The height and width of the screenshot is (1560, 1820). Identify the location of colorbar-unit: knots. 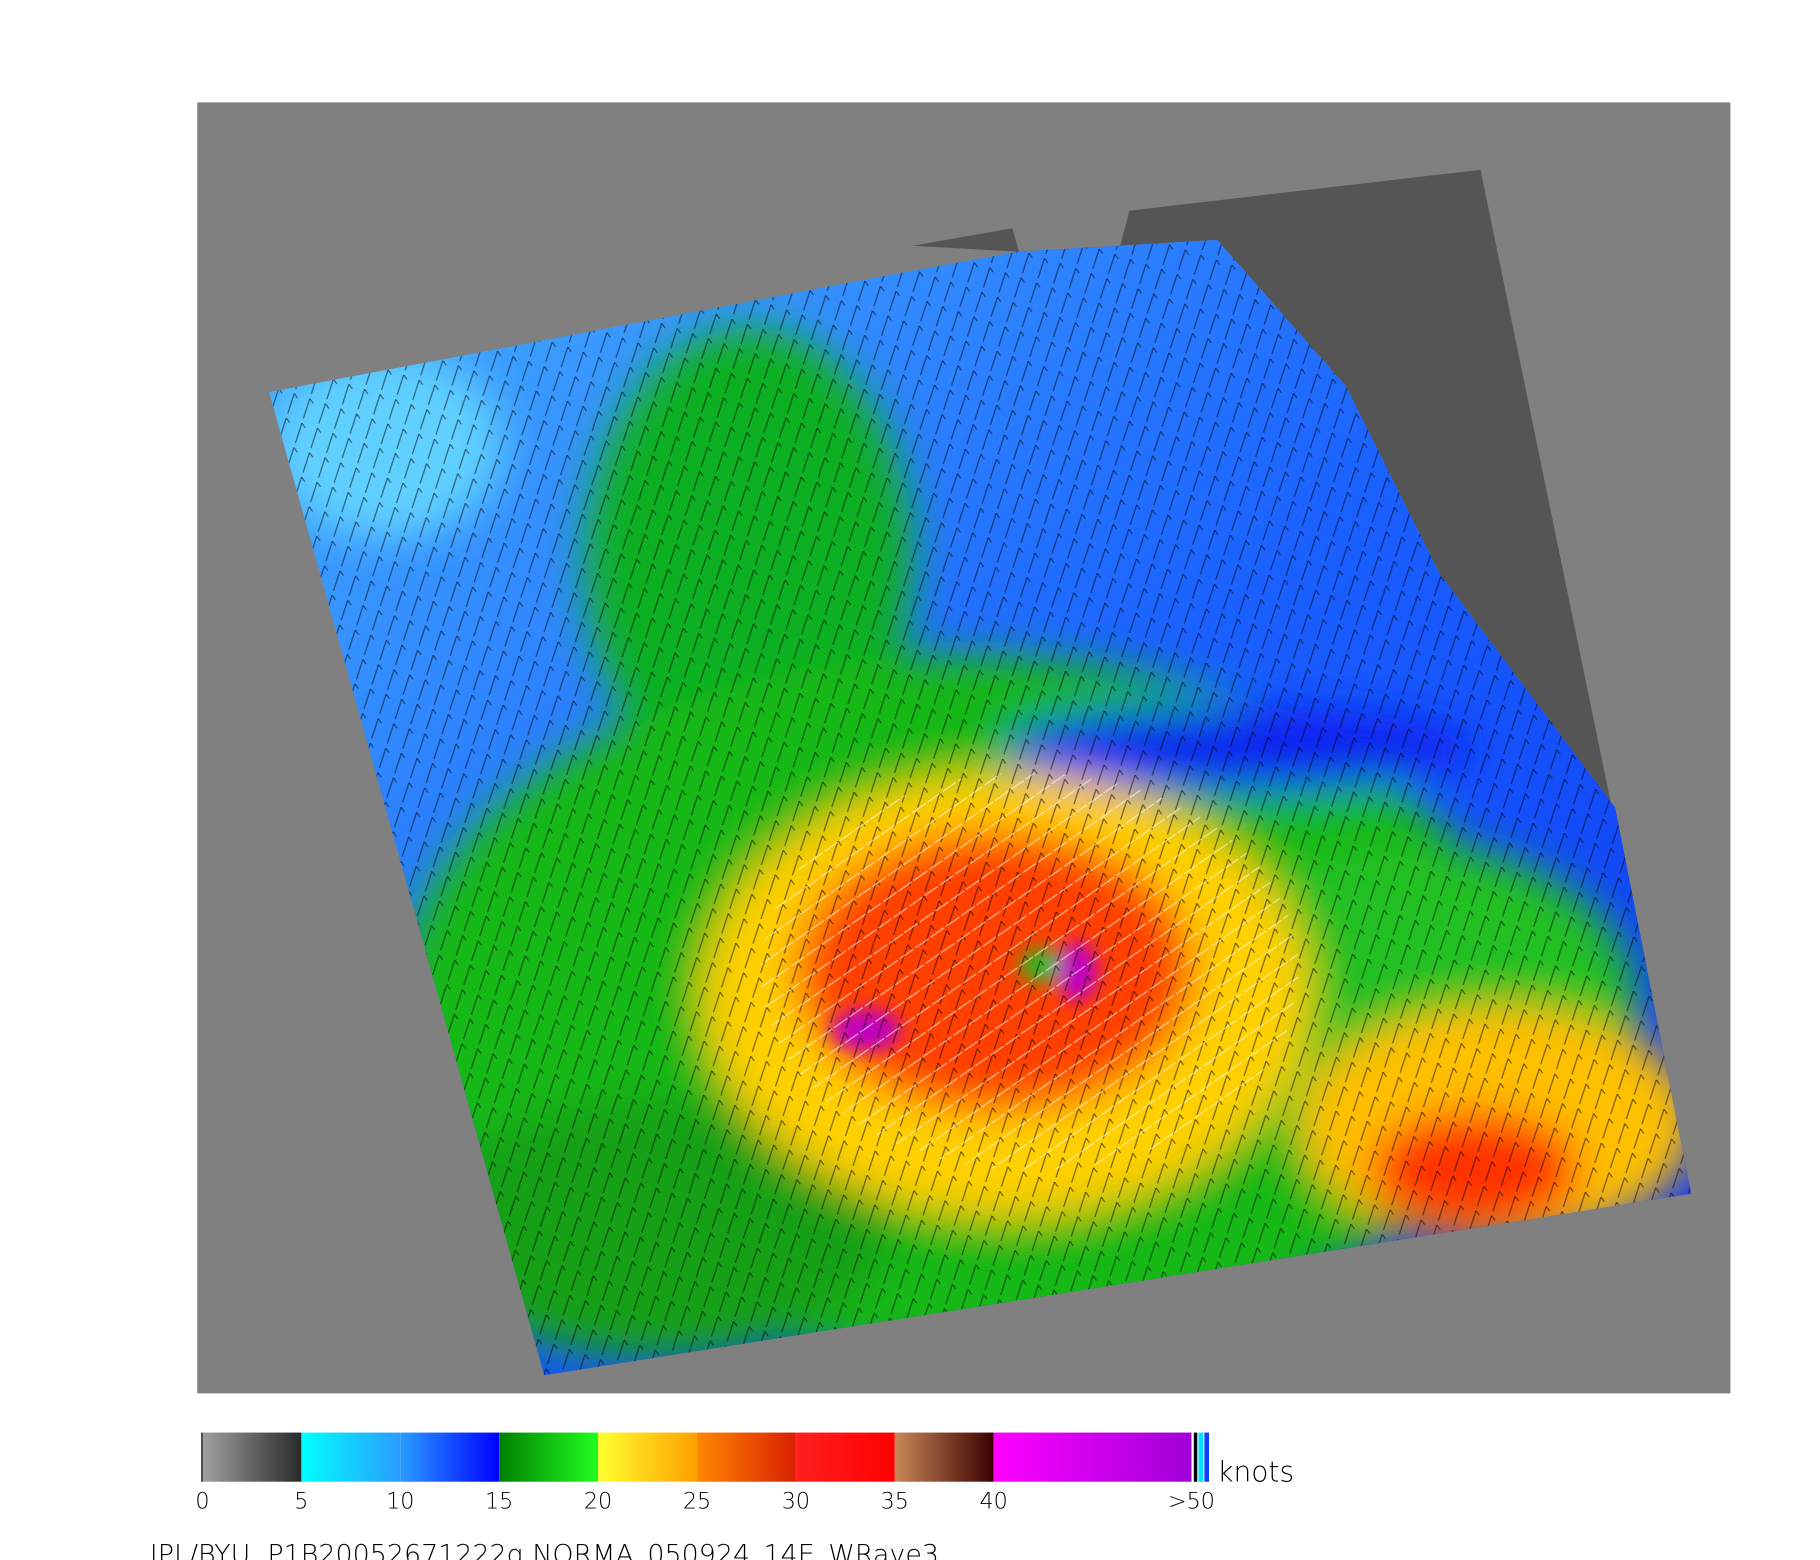
(1255, 1472).